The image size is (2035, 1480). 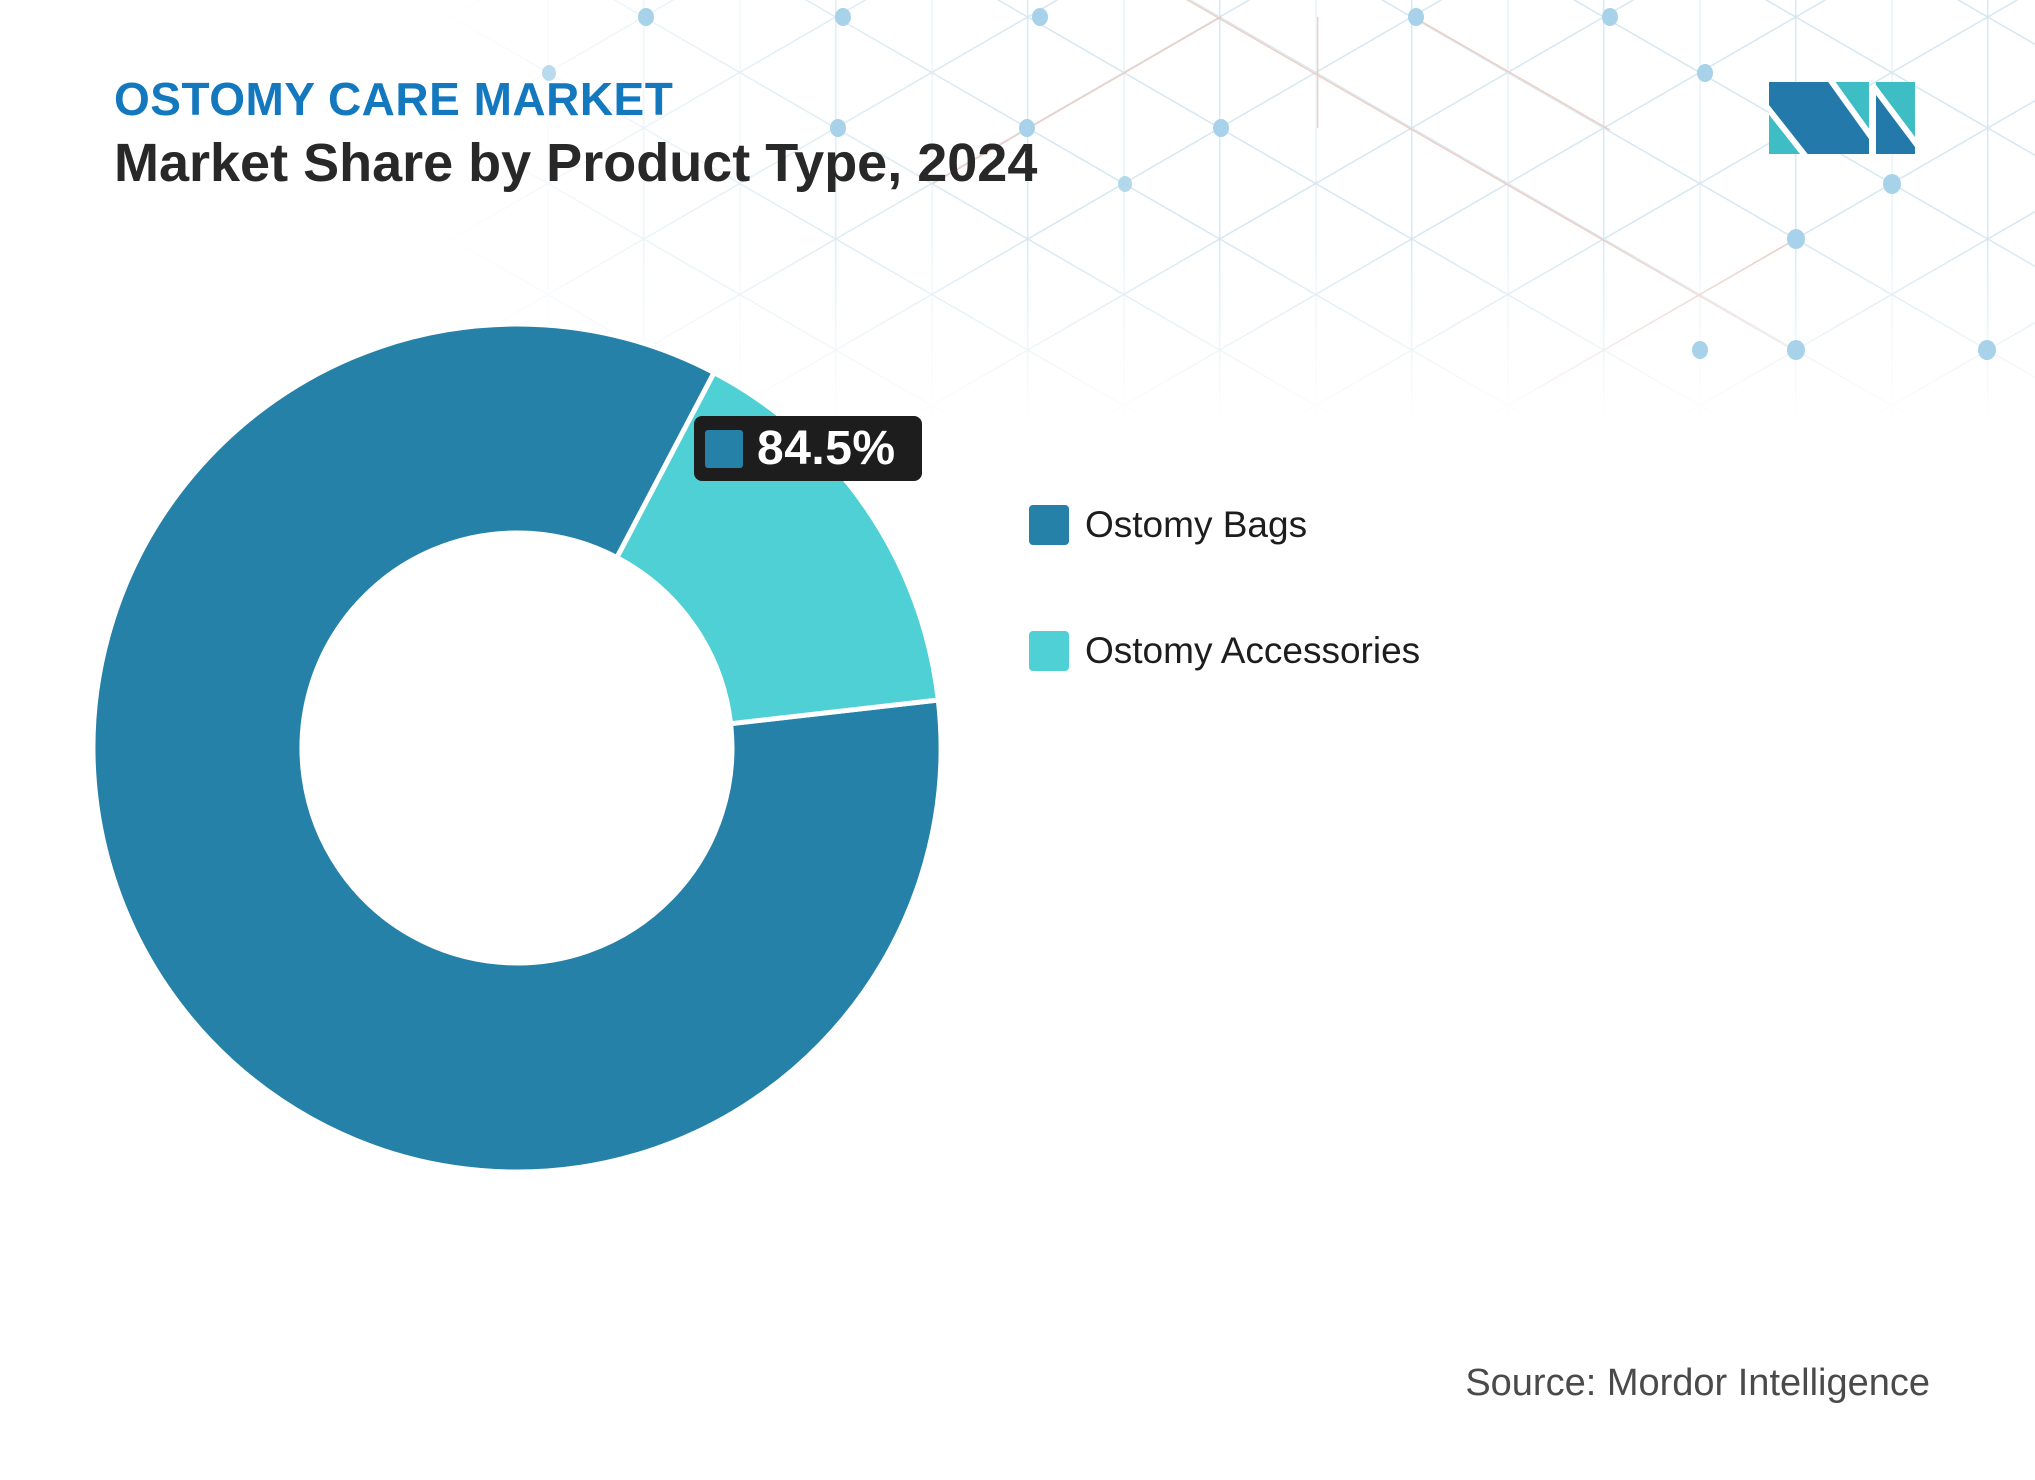 What do you see at coordinates (724, 448) in the screenshot?
I see `tooltip-swatch-ostomy-bags` at bounding box center [724, 448].